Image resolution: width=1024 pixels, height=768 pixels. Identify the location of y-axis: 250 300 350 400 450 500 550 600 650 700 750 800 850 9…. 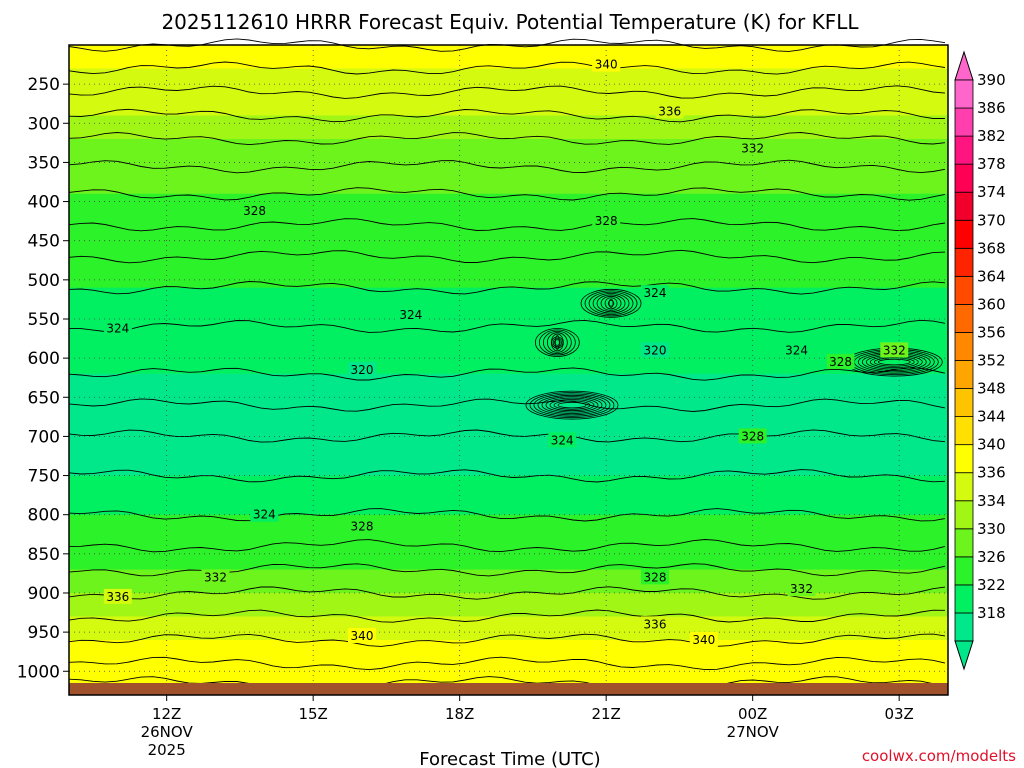
(43, 378).